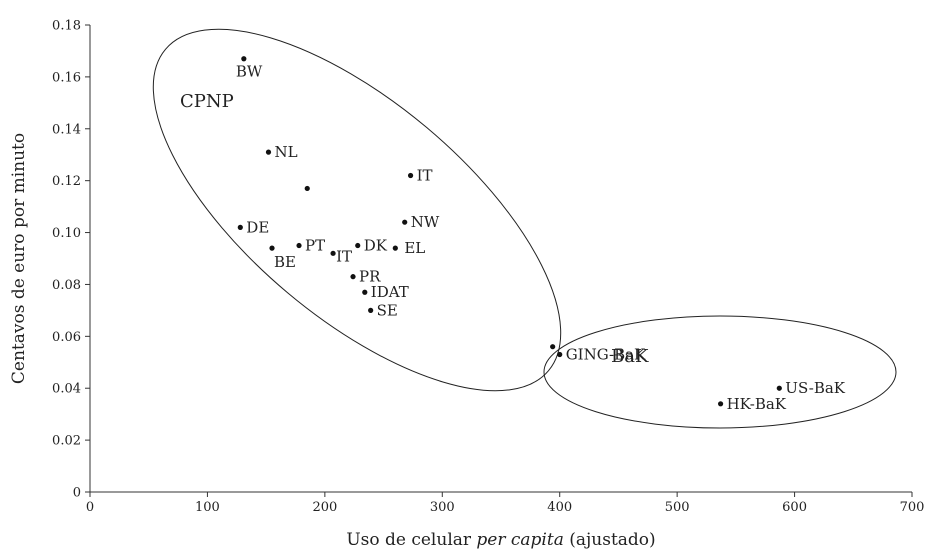  I want to click on point-label: DE, so click(257, 227).